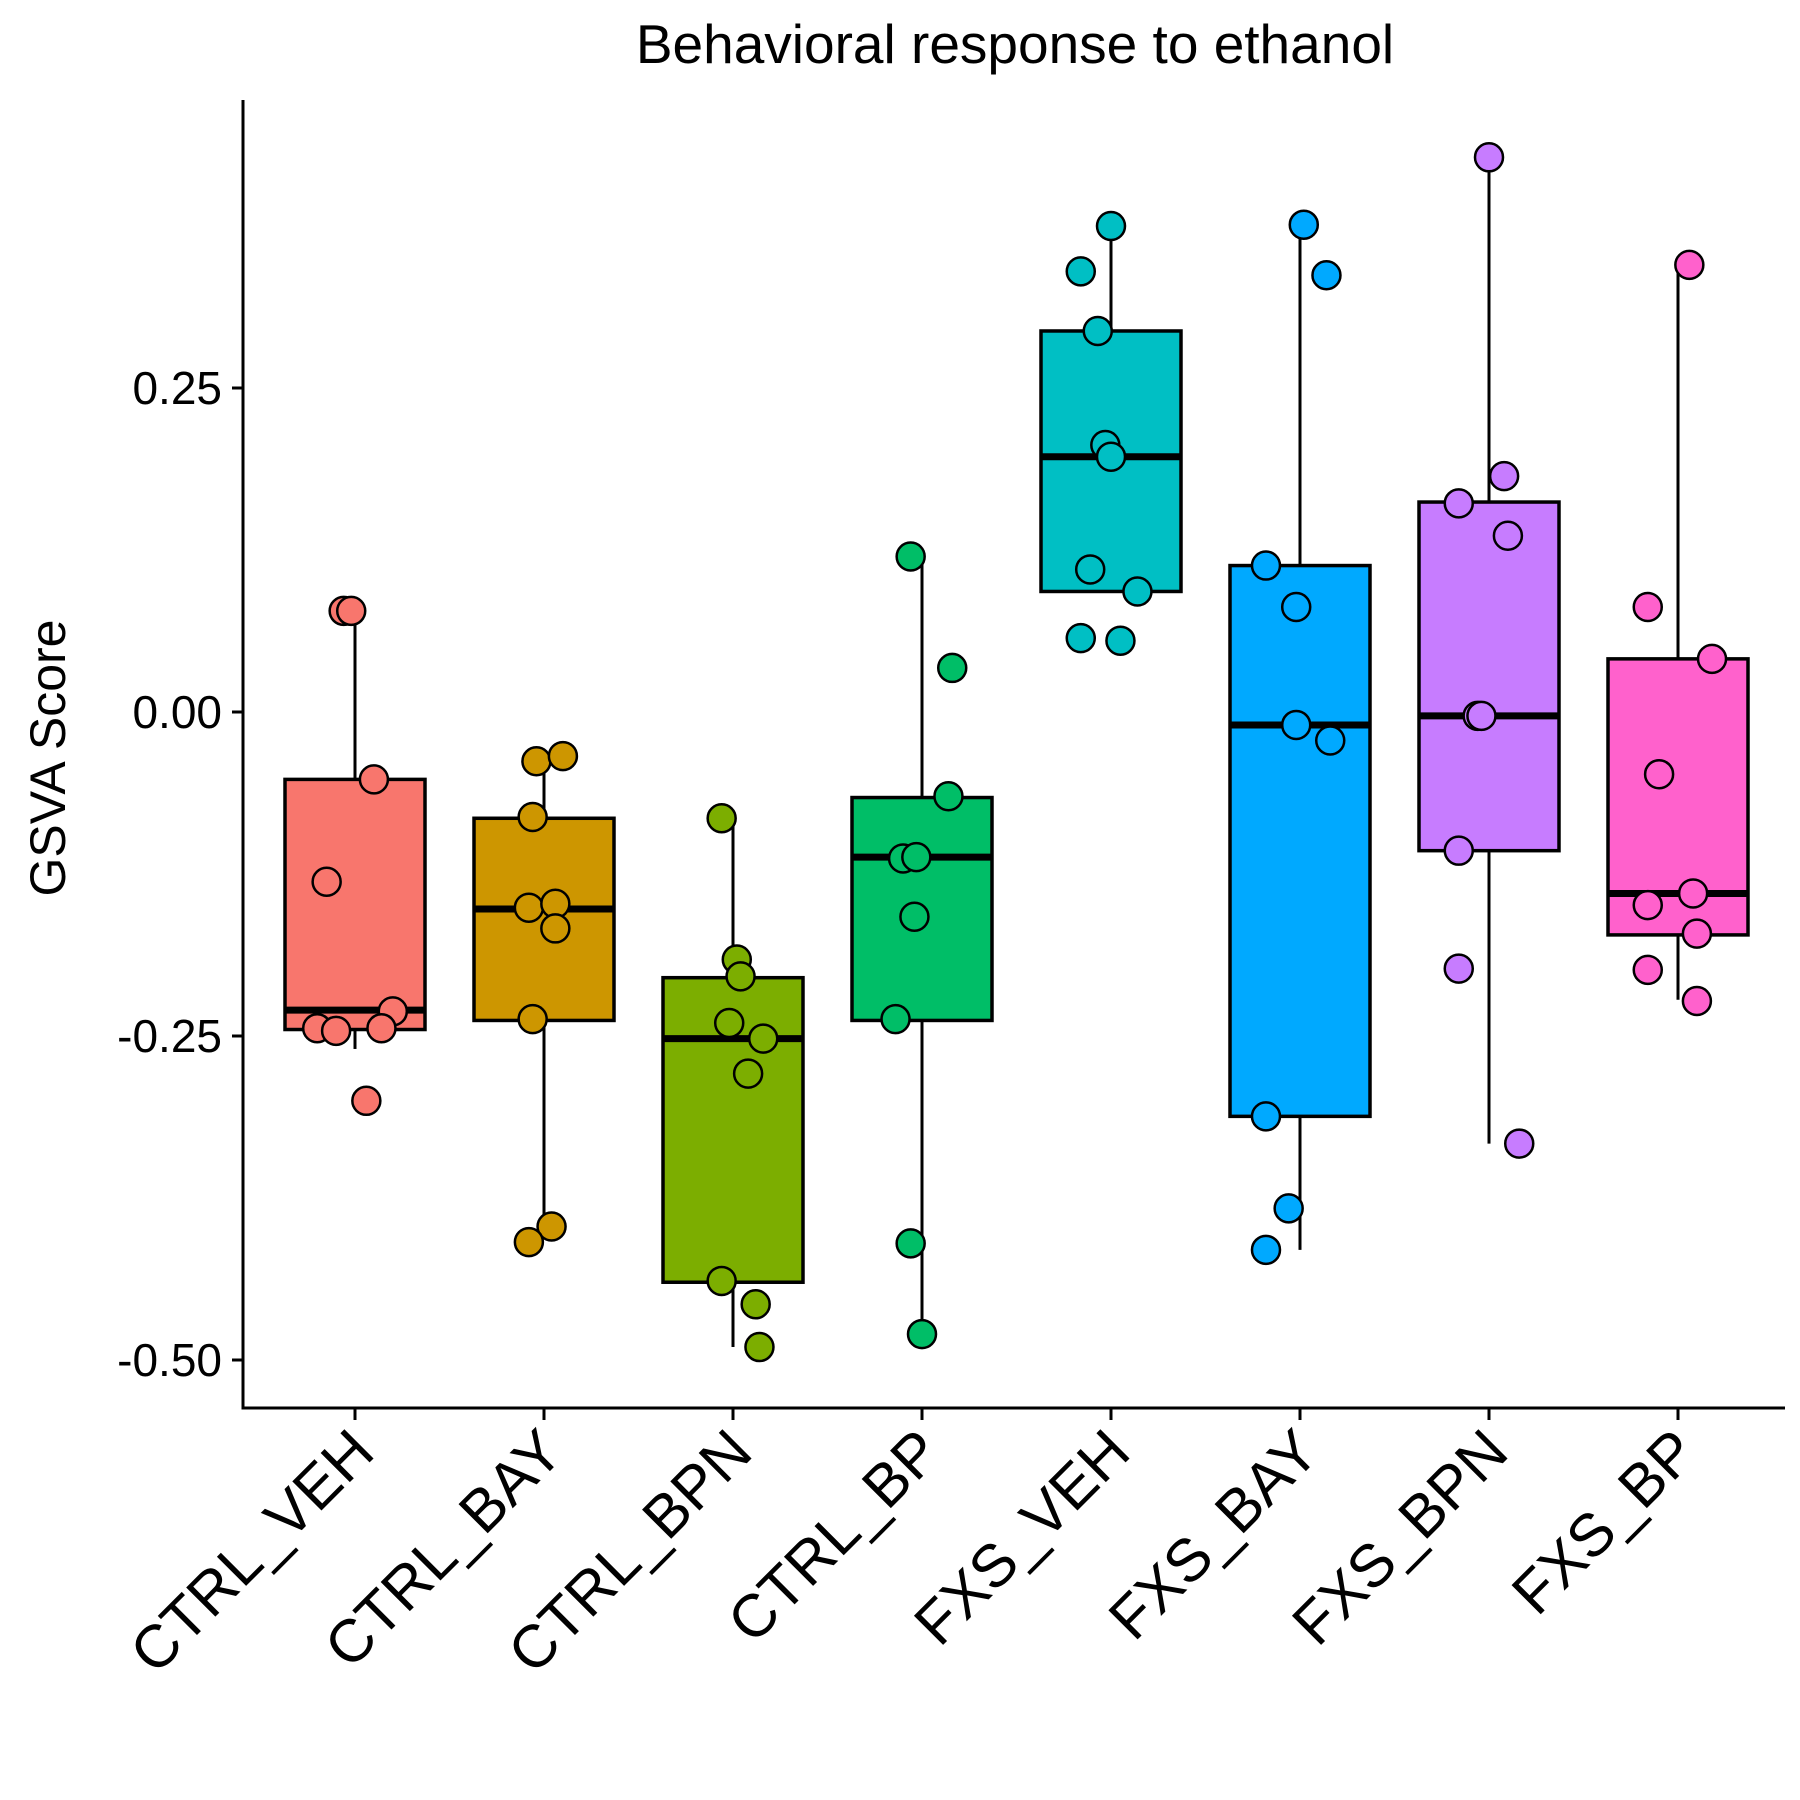 This screenshot has width=1800, height=1800. Describe the element at coordinates (1678, 797) in the screenshot. I see `box-fxs-bp` at that location.